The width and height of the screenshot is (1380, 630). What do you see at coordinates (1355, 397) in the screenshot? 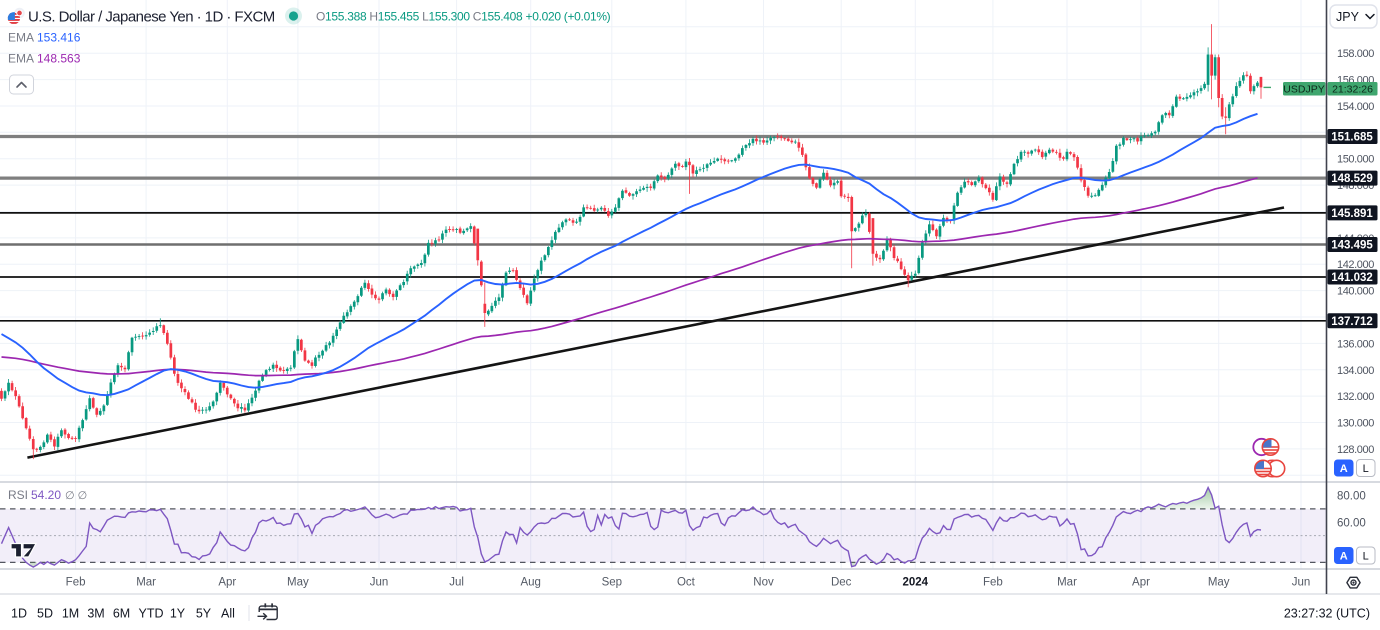
I see `svg-text: 132.000` at bounding box center [1355, 397].